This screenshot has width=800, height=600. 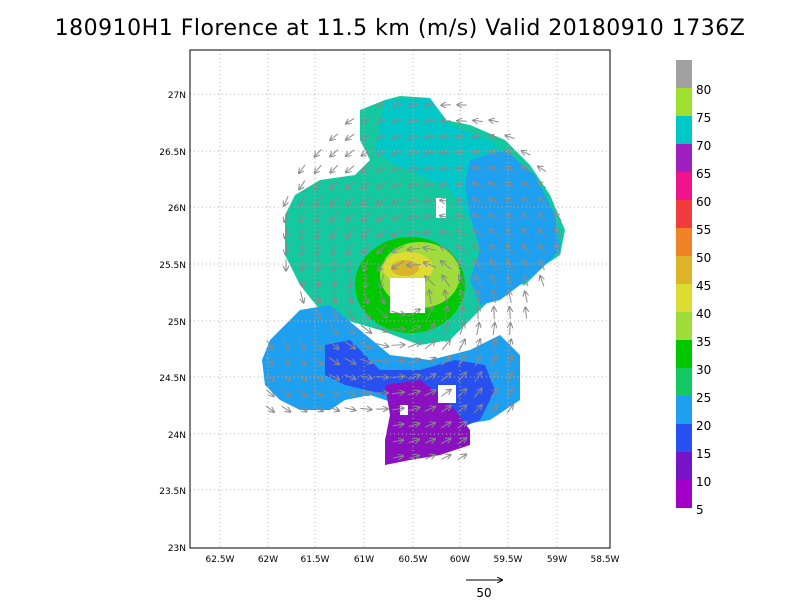 What do you see at coordinates (484, 590) in the screenshot?
I see `reference-vector: 50` at bounding box center [484, 590].